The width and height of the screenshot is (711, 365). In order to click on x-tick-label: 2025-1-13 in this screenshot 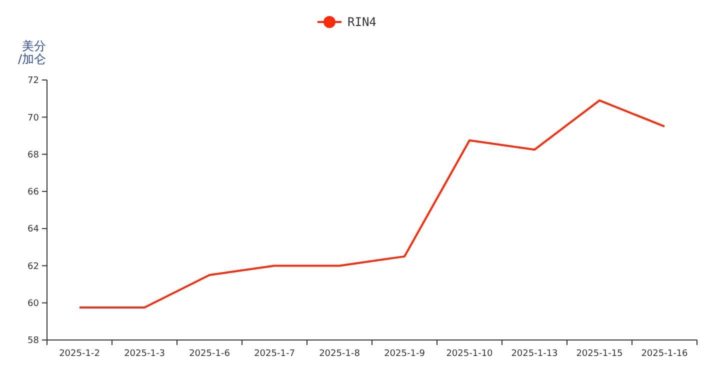, I will do `click(534, 354)`.